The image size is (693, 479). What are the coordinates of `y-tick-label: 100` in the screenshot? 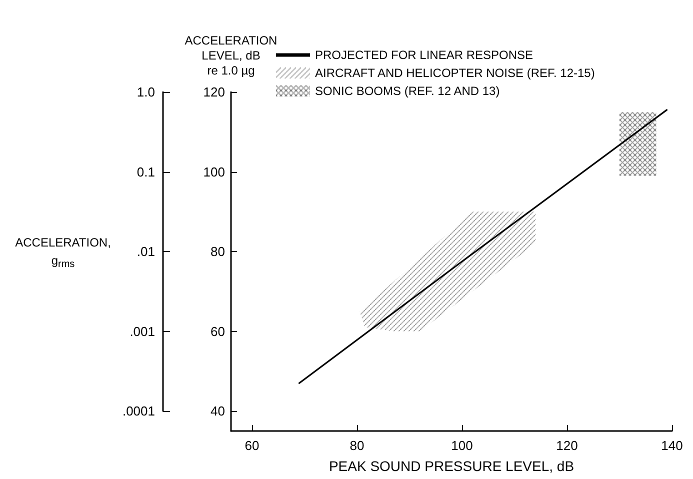 It's located at (214, 172).